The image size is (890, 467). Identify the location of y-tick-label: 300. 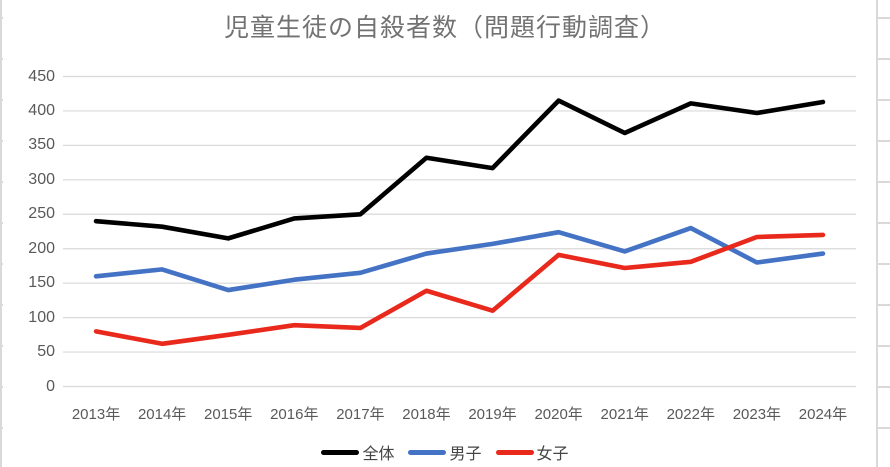
(41, 179).